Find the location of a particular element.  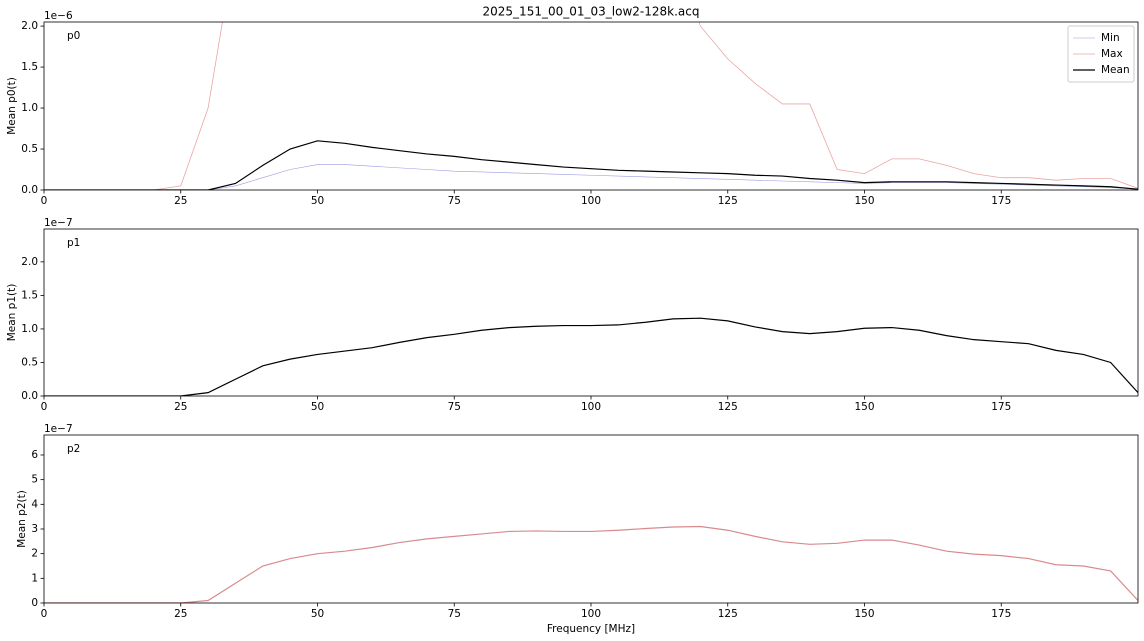

panel-label: p0 is located at coordinates (73, 36).